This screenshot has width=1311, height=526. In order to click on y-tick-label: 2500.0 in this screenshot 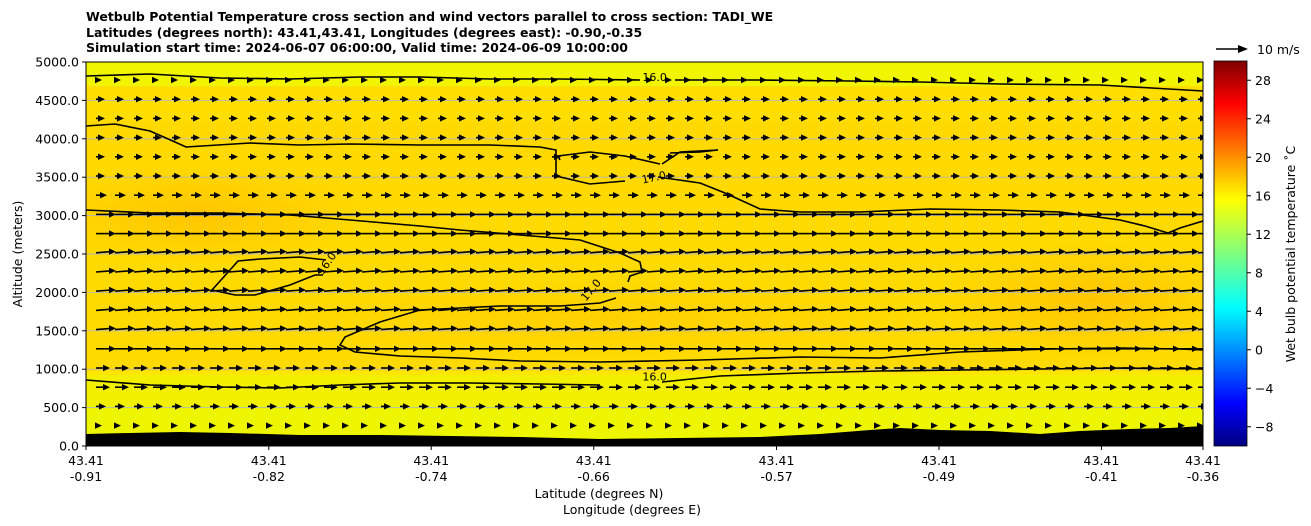, I will do `click(57, 254)`.